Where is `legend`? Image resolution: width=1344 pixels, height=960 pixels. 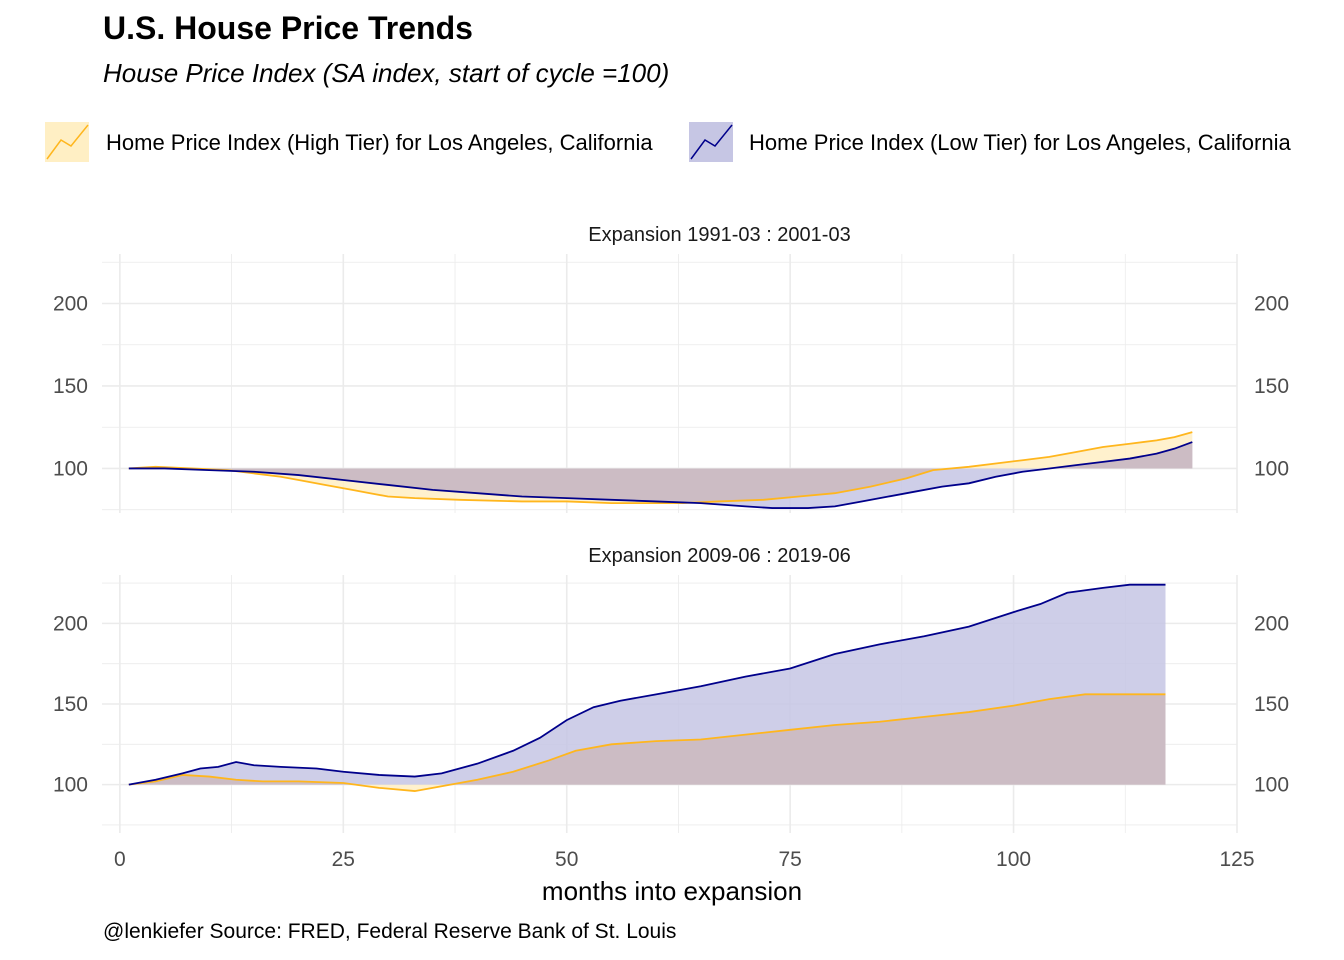 legend is located at coordinates (389, 142).